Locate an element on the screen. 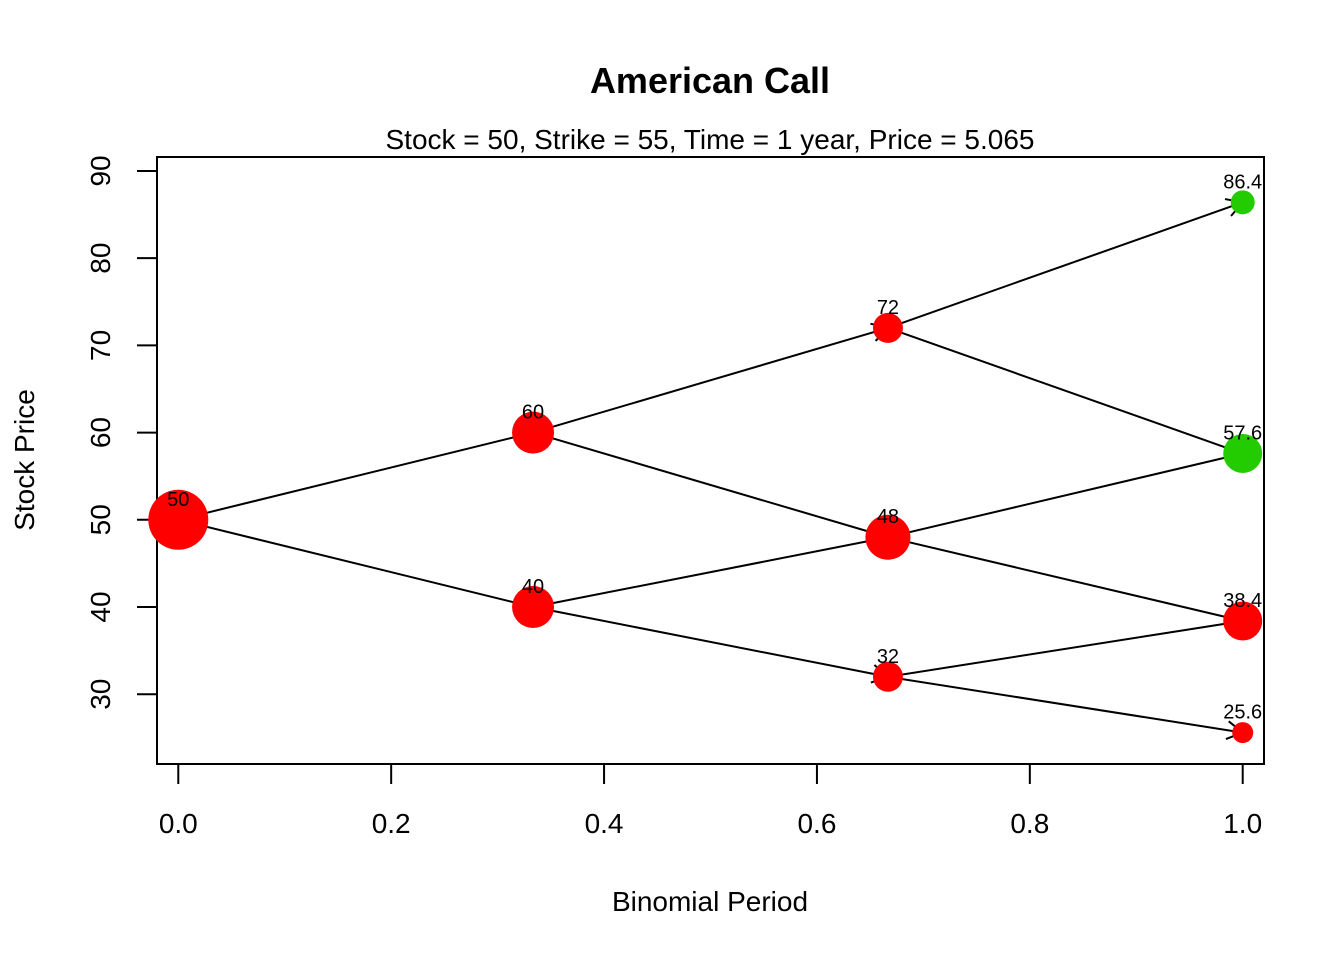 This screenshot has height=960, width=1344. x-tick-label: 0.6 is located at coordinates (816, 823).